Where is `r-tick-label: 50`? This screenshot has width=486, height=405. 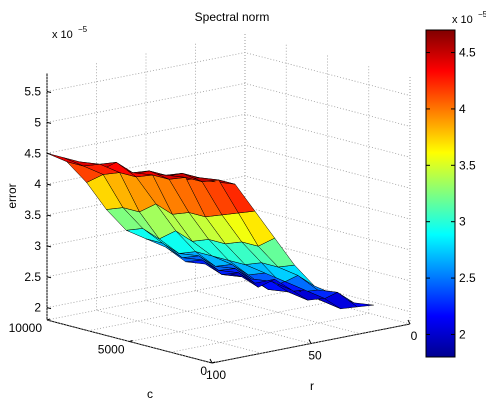
r-tick-label: 50 is located at coordinates (315, 356).